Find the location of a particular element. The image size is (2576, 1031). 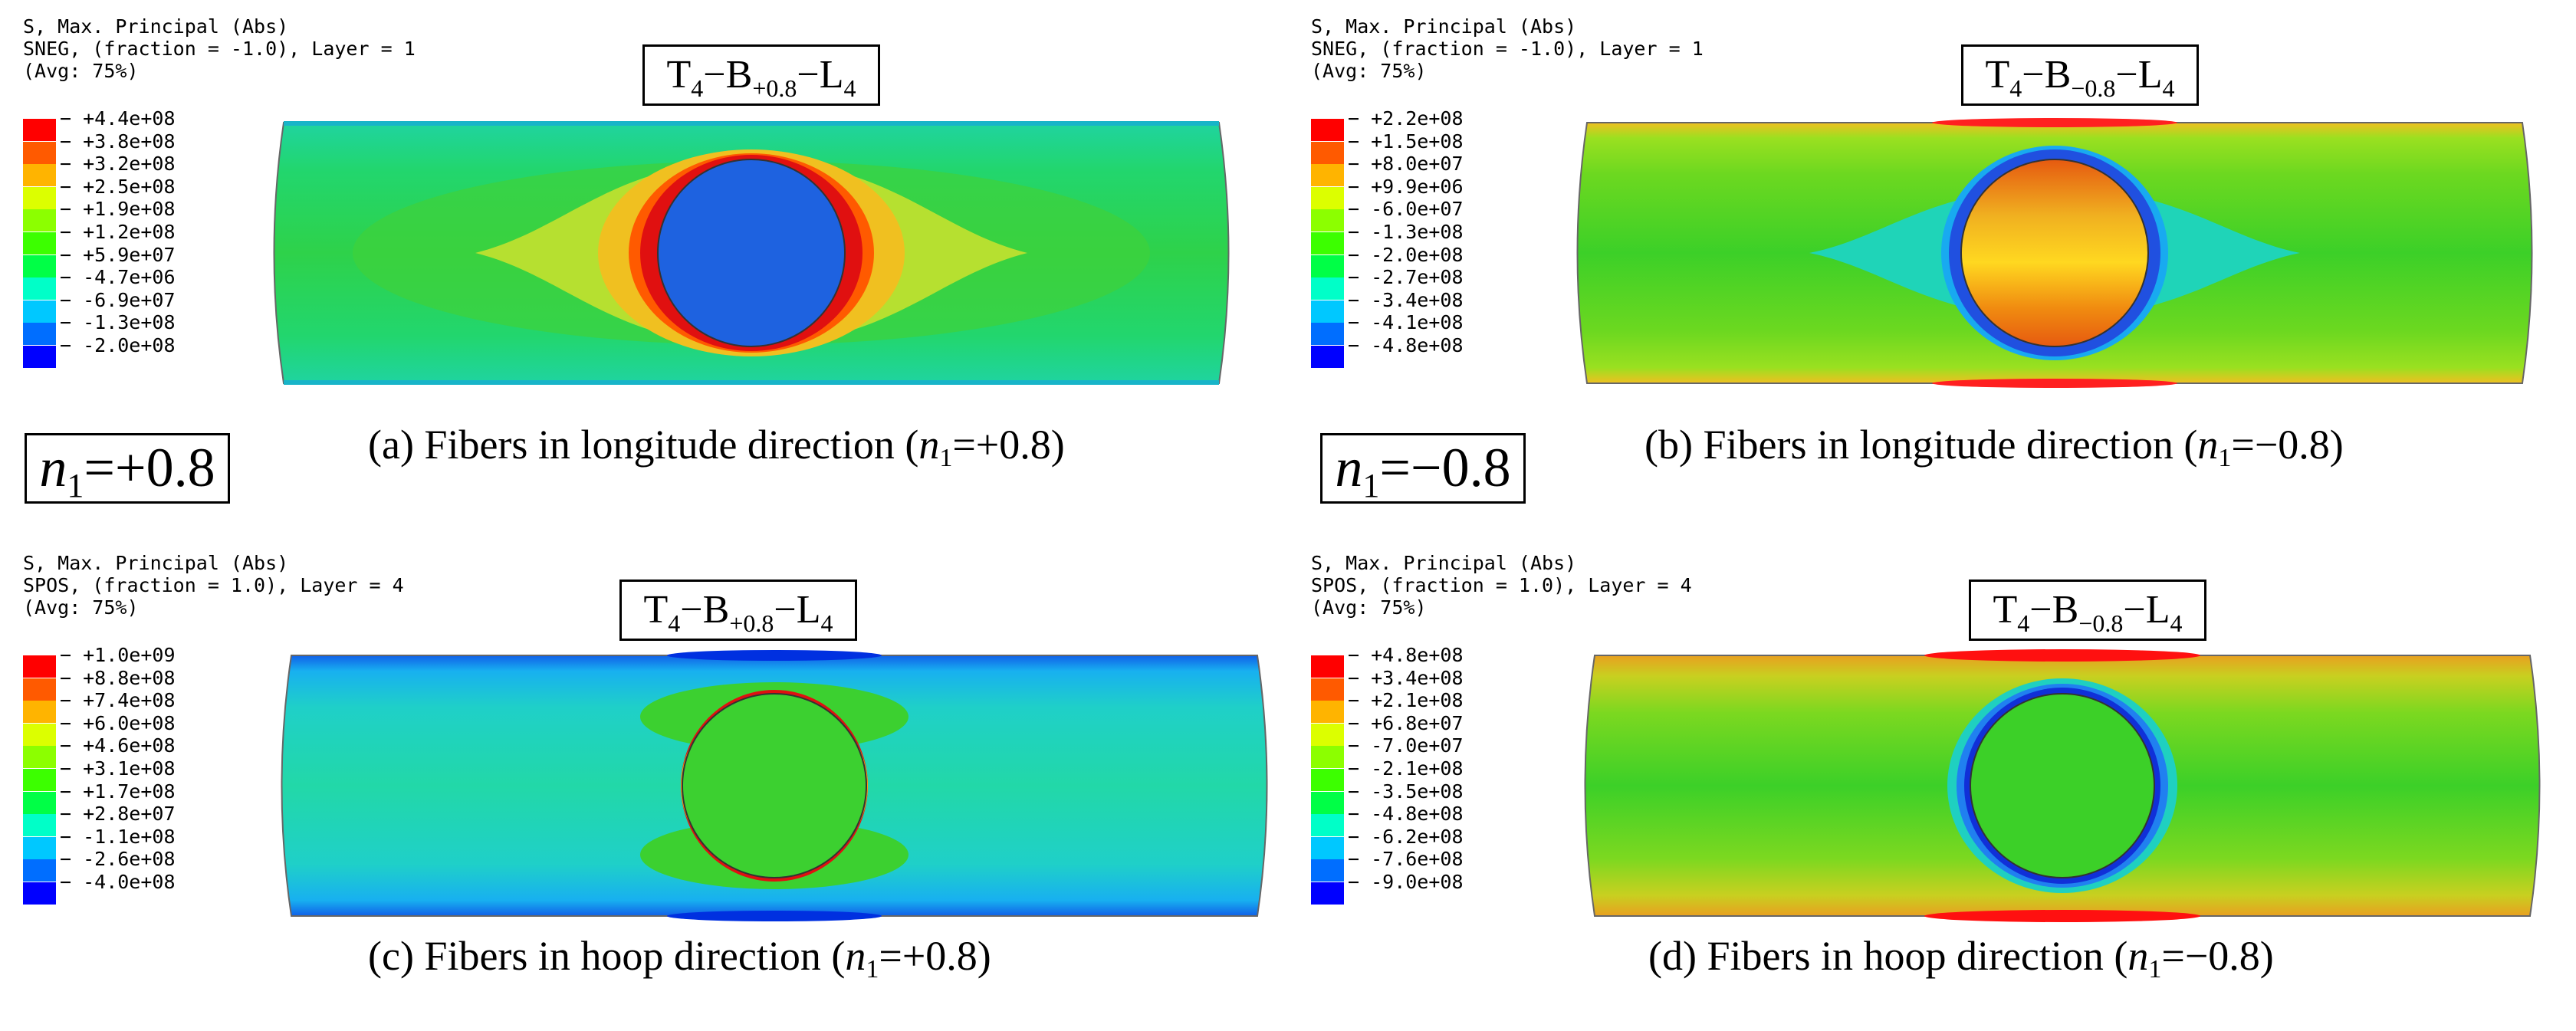

configuration-label: T4−B−0.8−L4 is located at coordinates (2088, 610).